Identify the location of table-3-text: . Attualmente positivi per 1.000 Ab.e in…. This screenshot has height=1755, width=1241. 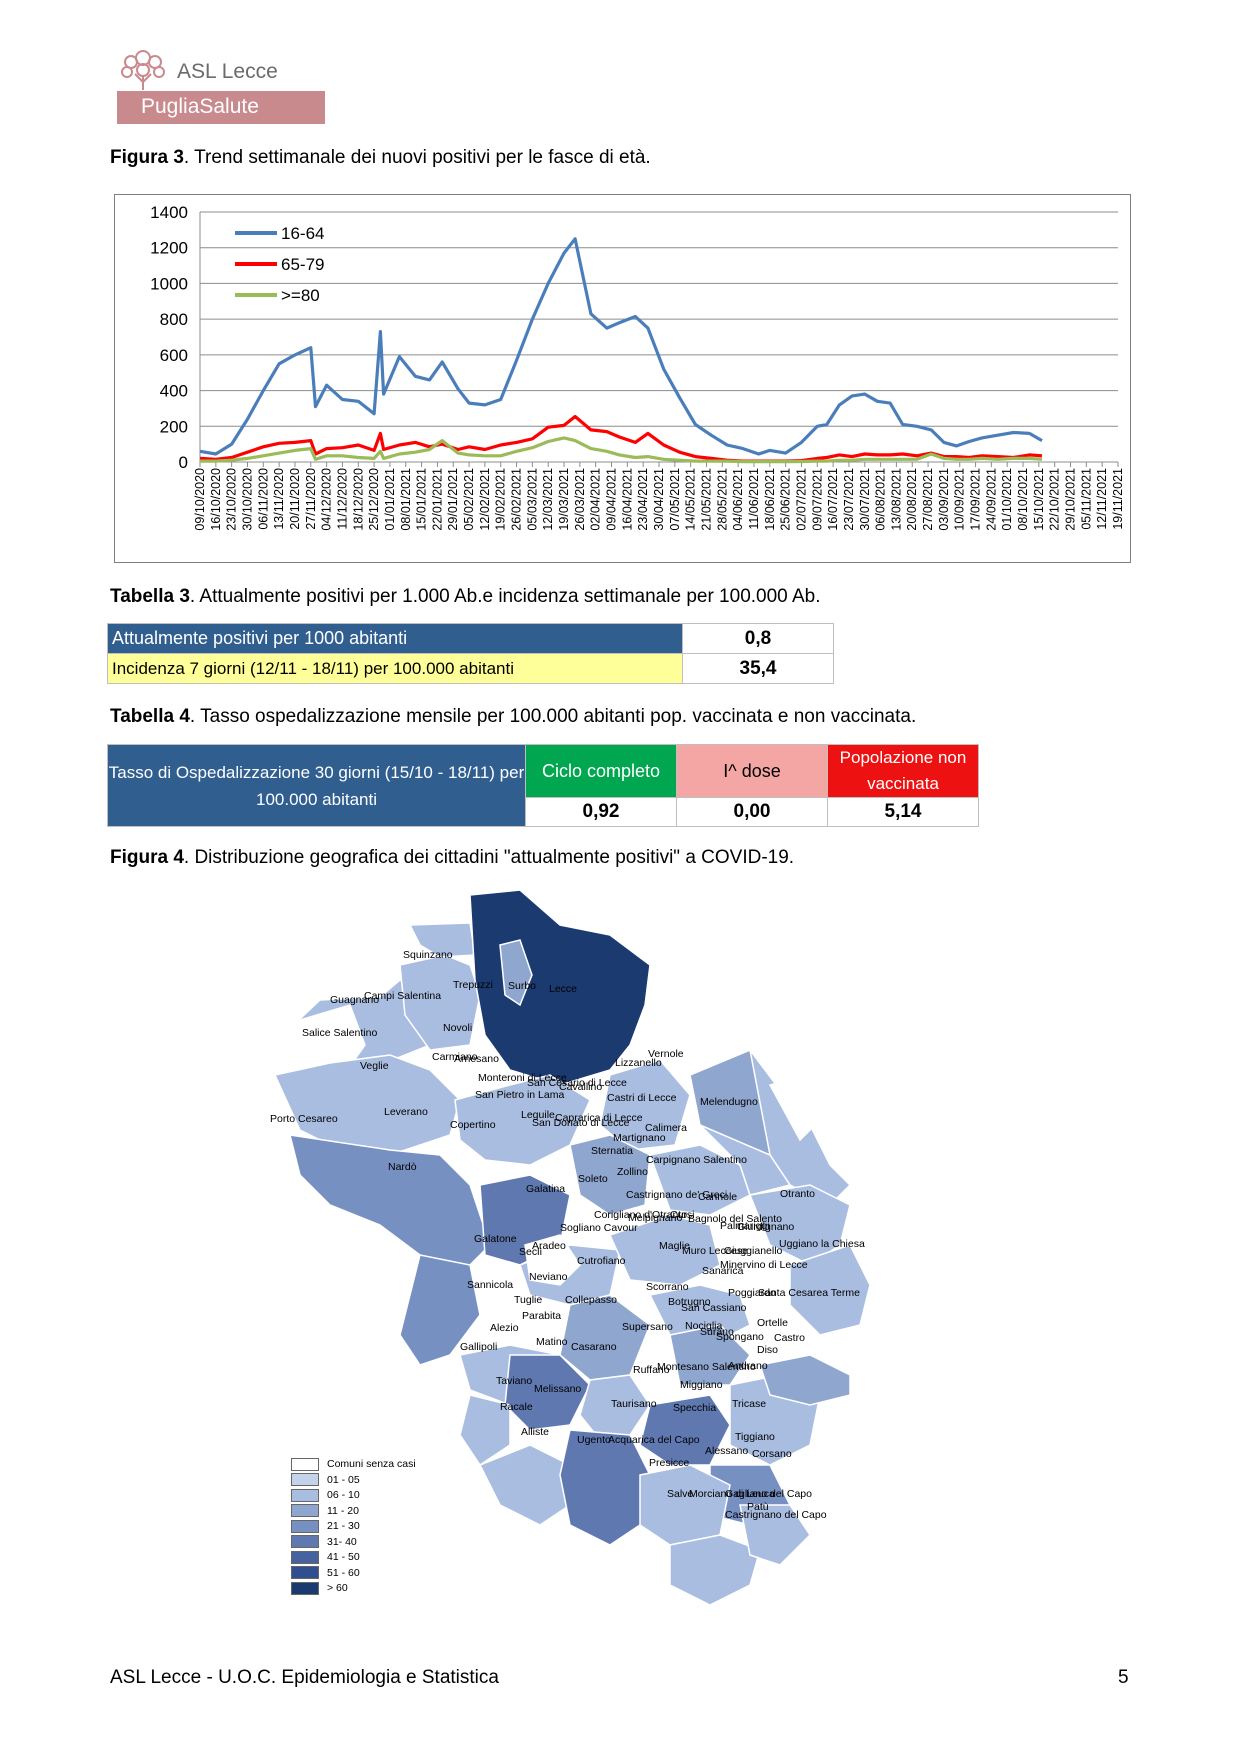
(505, 596).